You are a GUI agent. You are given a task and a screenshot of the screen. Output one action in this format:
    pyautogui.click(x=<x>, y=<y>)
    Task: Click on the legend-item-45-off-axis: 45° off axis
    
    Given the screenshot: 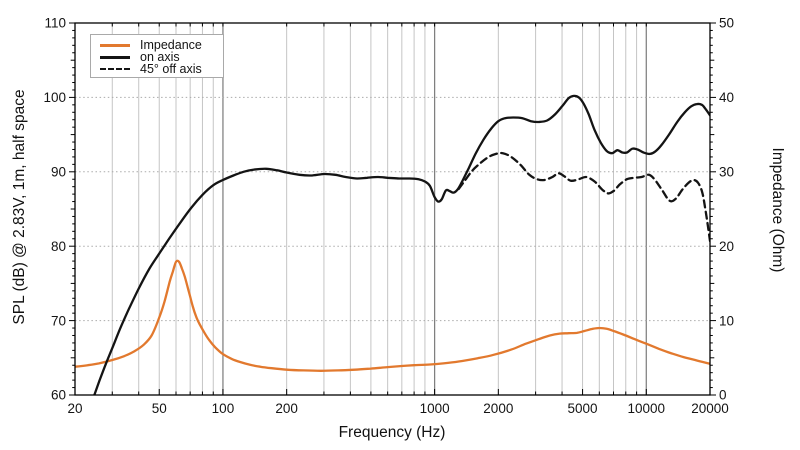 What is the action you would take?
    pyautogui.click(x=158, y=69)
    